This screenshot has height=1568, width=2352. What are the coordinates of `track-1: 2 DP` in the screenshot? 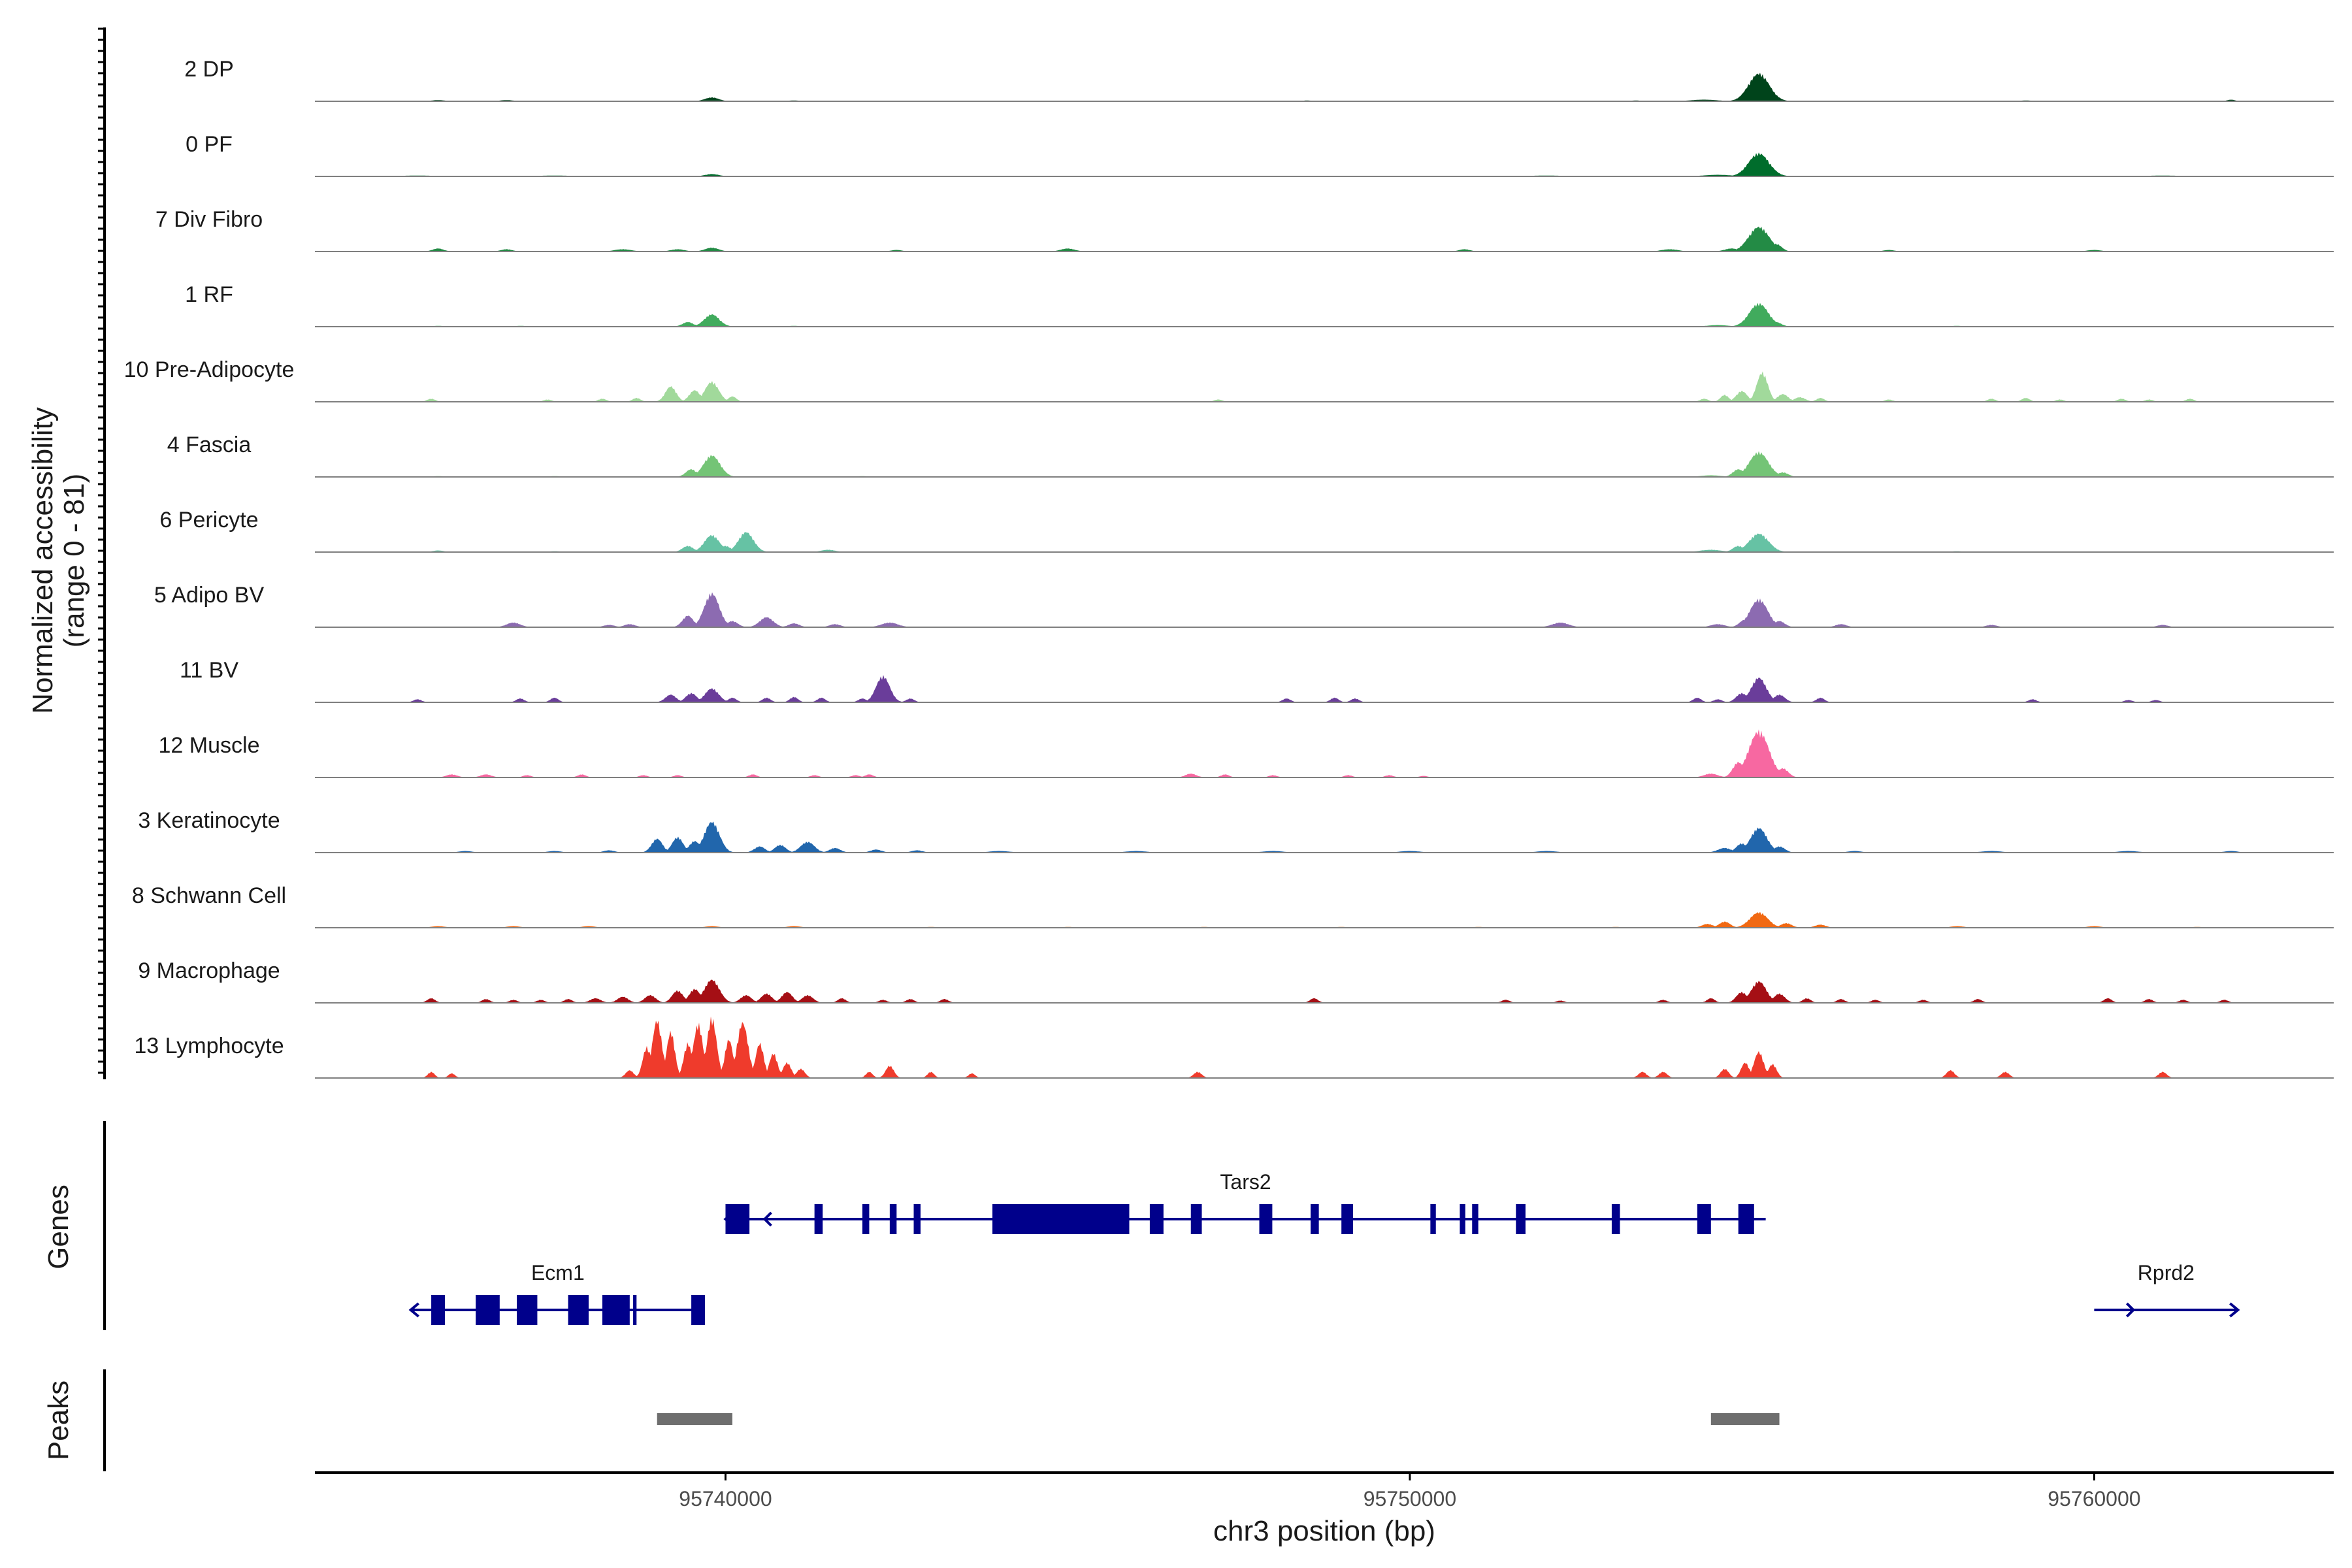 It's located at (1259, 79).